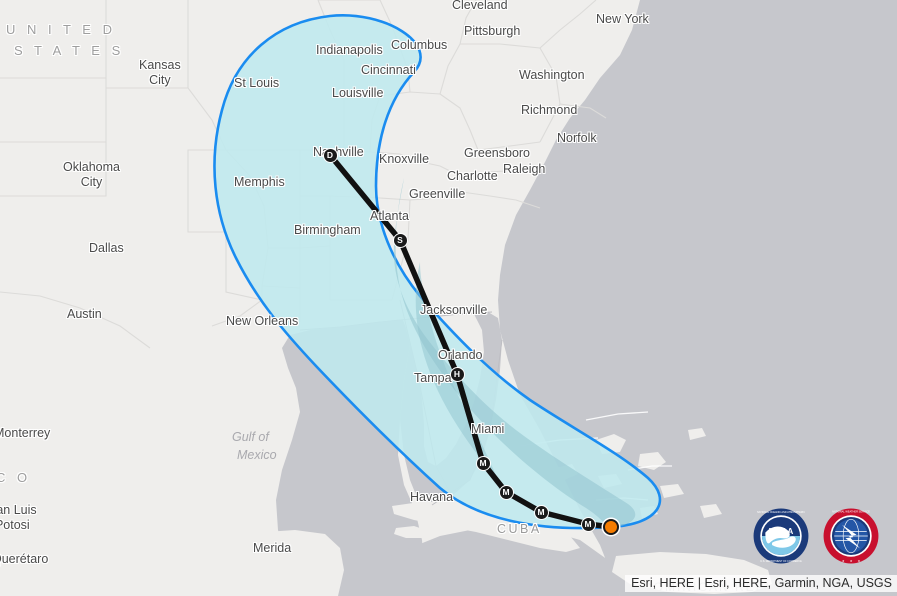 The height and width of the screenshot is (596, 897). What do you see at coordinates (851, 536) in the screenshot?
I see `nws-logo: NATIONAL WEATHER SERVICE ★ ★ ★` at bounding box center [851, 536].